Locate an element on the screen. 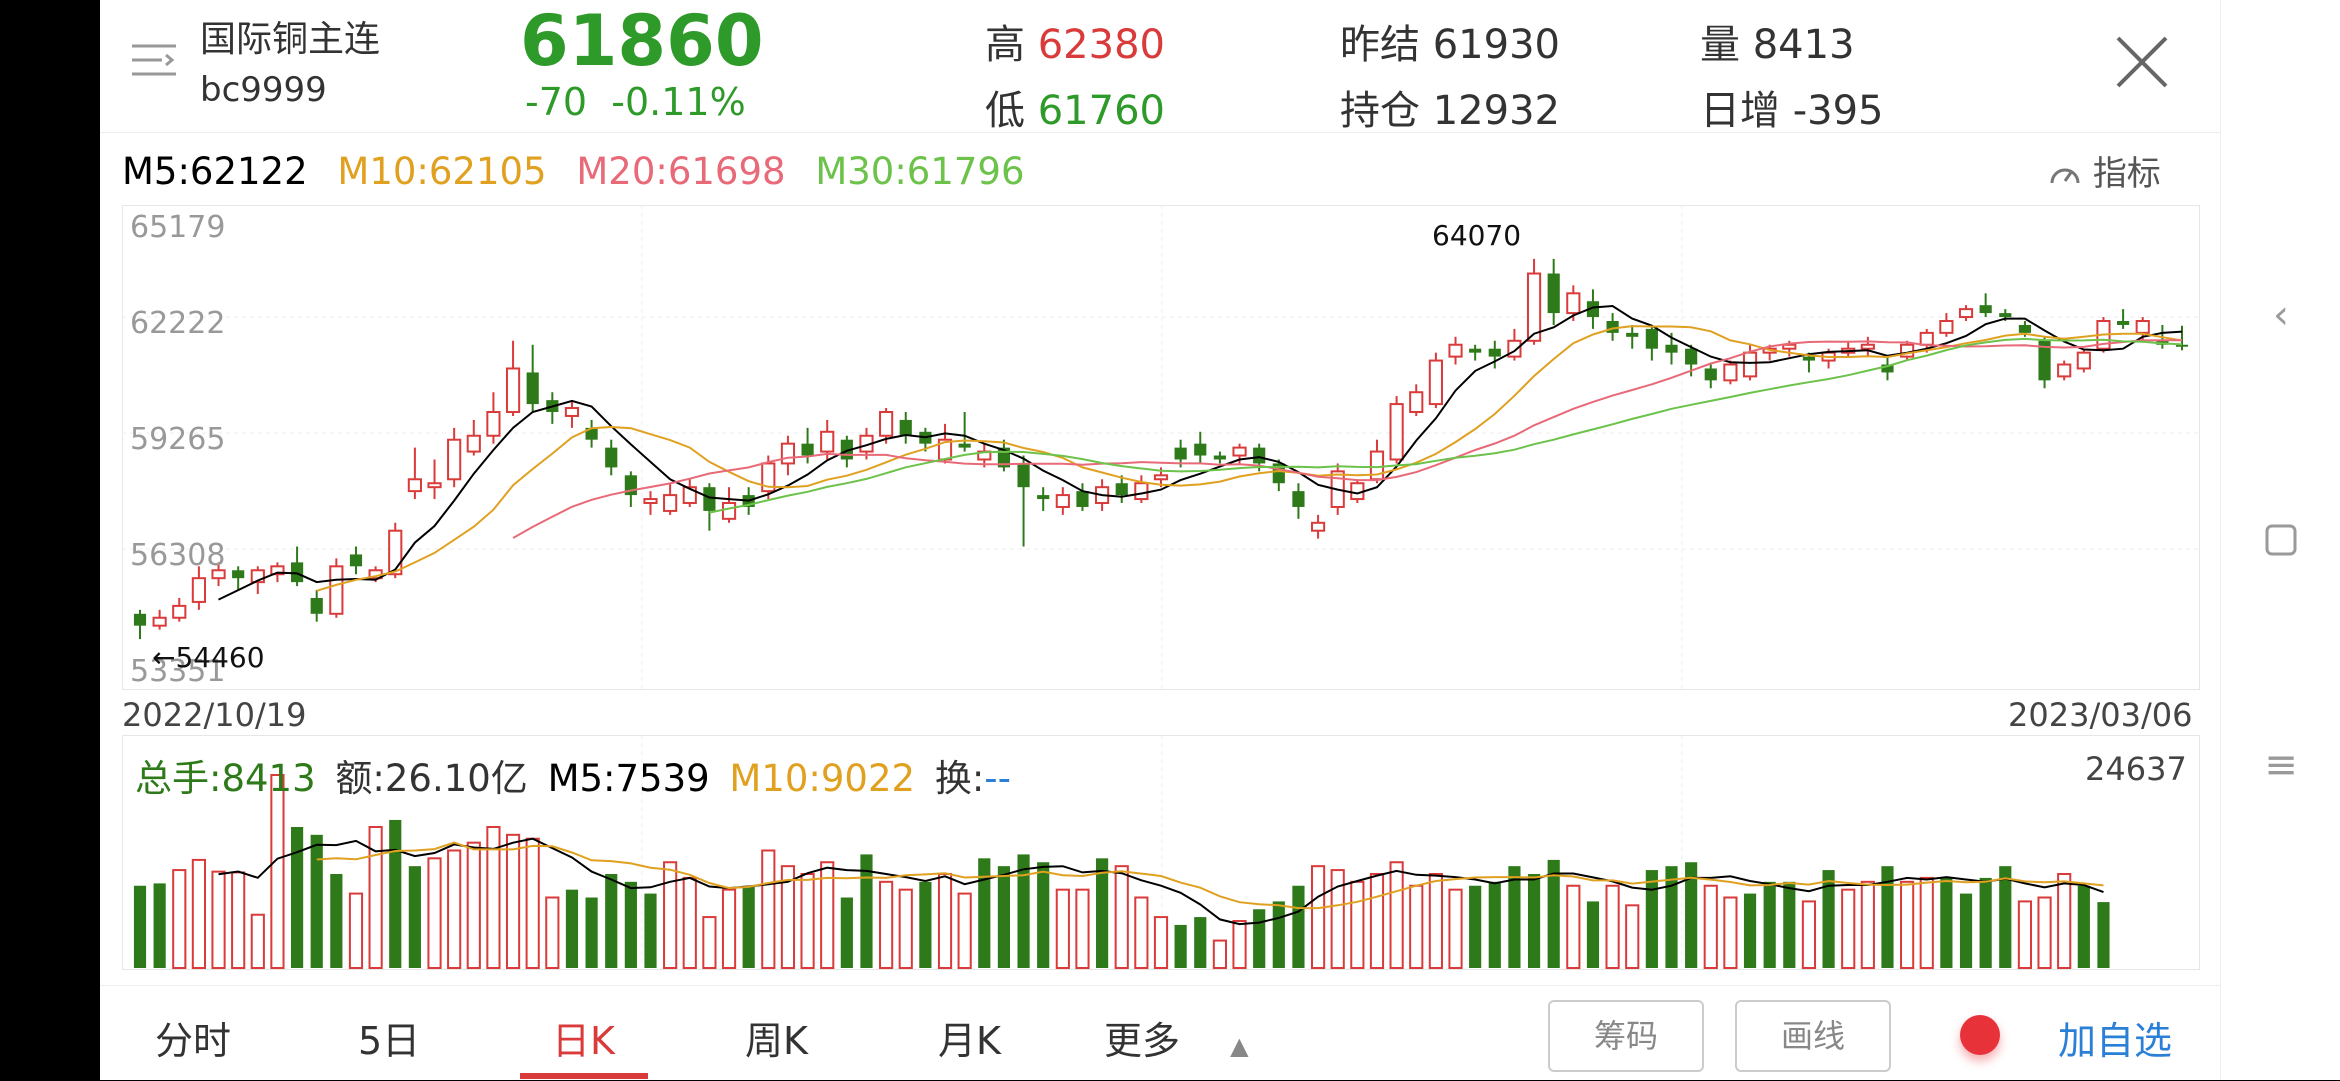 Image resolution: width=2340 pixels, height=1081 pixels. turnover-rate-value: -- is located at coordinates (997, 778).